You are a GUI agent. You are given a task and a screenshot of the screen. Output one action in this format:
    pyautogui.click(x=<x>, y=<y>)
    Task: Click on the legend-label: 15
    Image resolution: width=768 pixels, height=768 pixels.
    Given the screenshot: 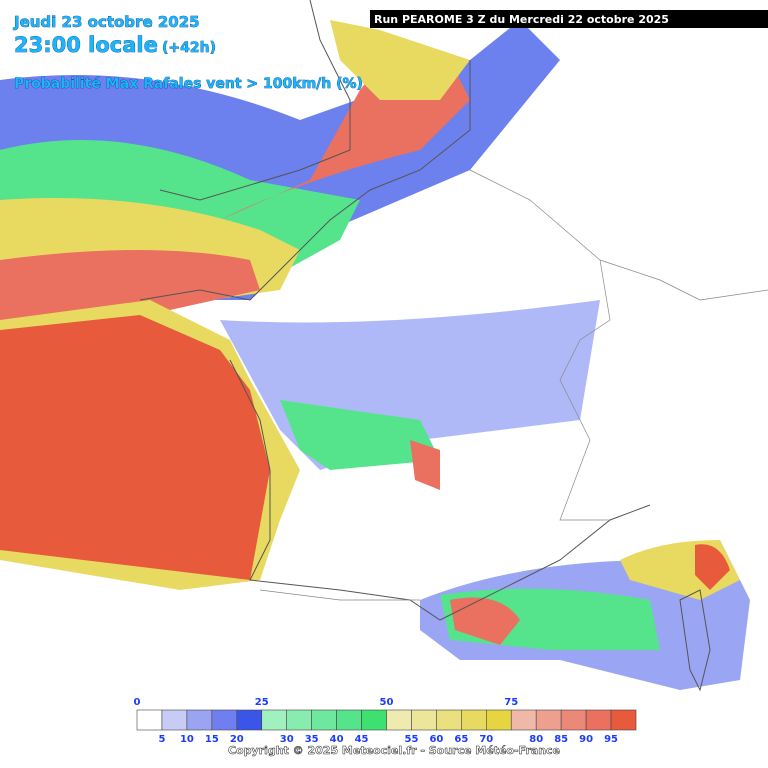 What is the action you would take?
    pyautogui.click(x=212, y=739)
    